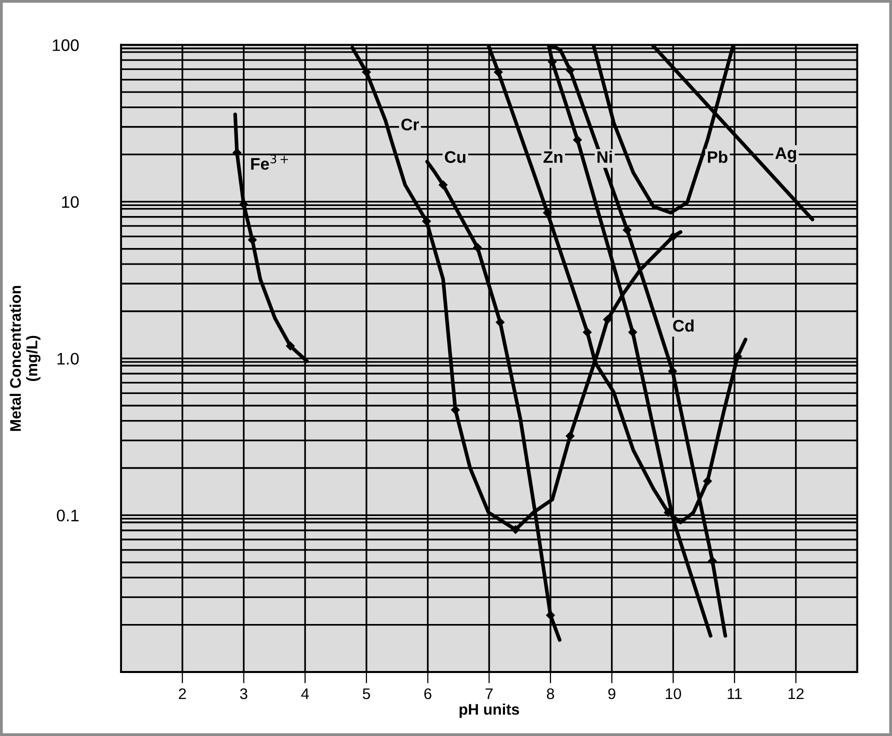  What do you see at coordinates (490, 711) in the screenshot?
I see `x-axis-title: pH units` at bounding box center [490, 711].